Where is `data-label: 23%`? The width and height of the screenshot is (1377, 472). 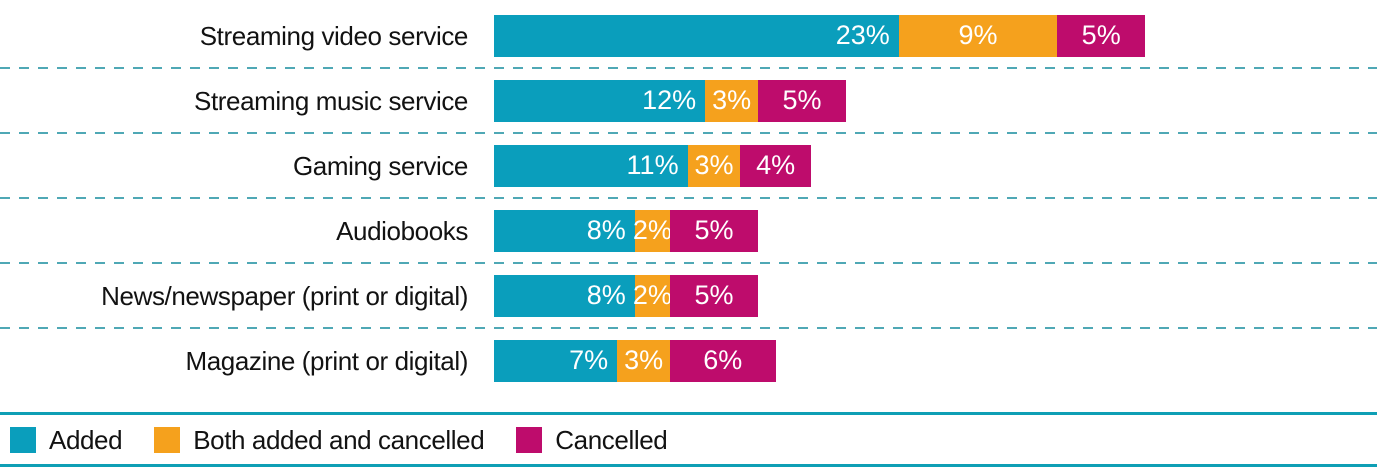 data-label: 23% is located at coordinates (862, 35).